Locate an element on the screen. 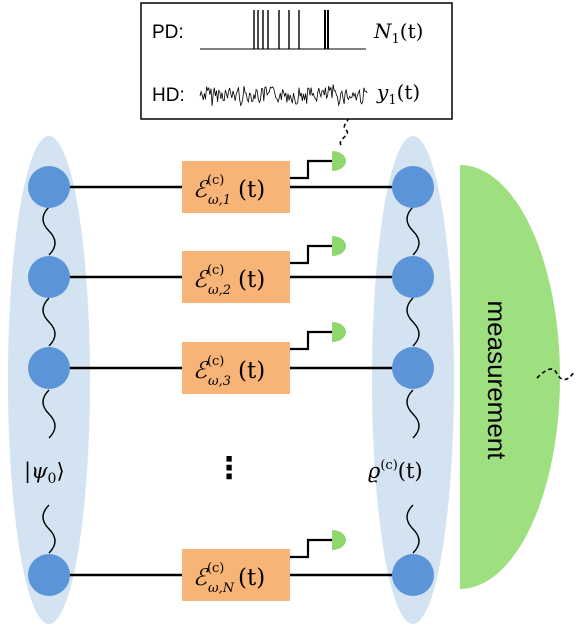 The width and height of the screenshot is (579, 628). measurement-output-link is located at coordinates (555, 374).